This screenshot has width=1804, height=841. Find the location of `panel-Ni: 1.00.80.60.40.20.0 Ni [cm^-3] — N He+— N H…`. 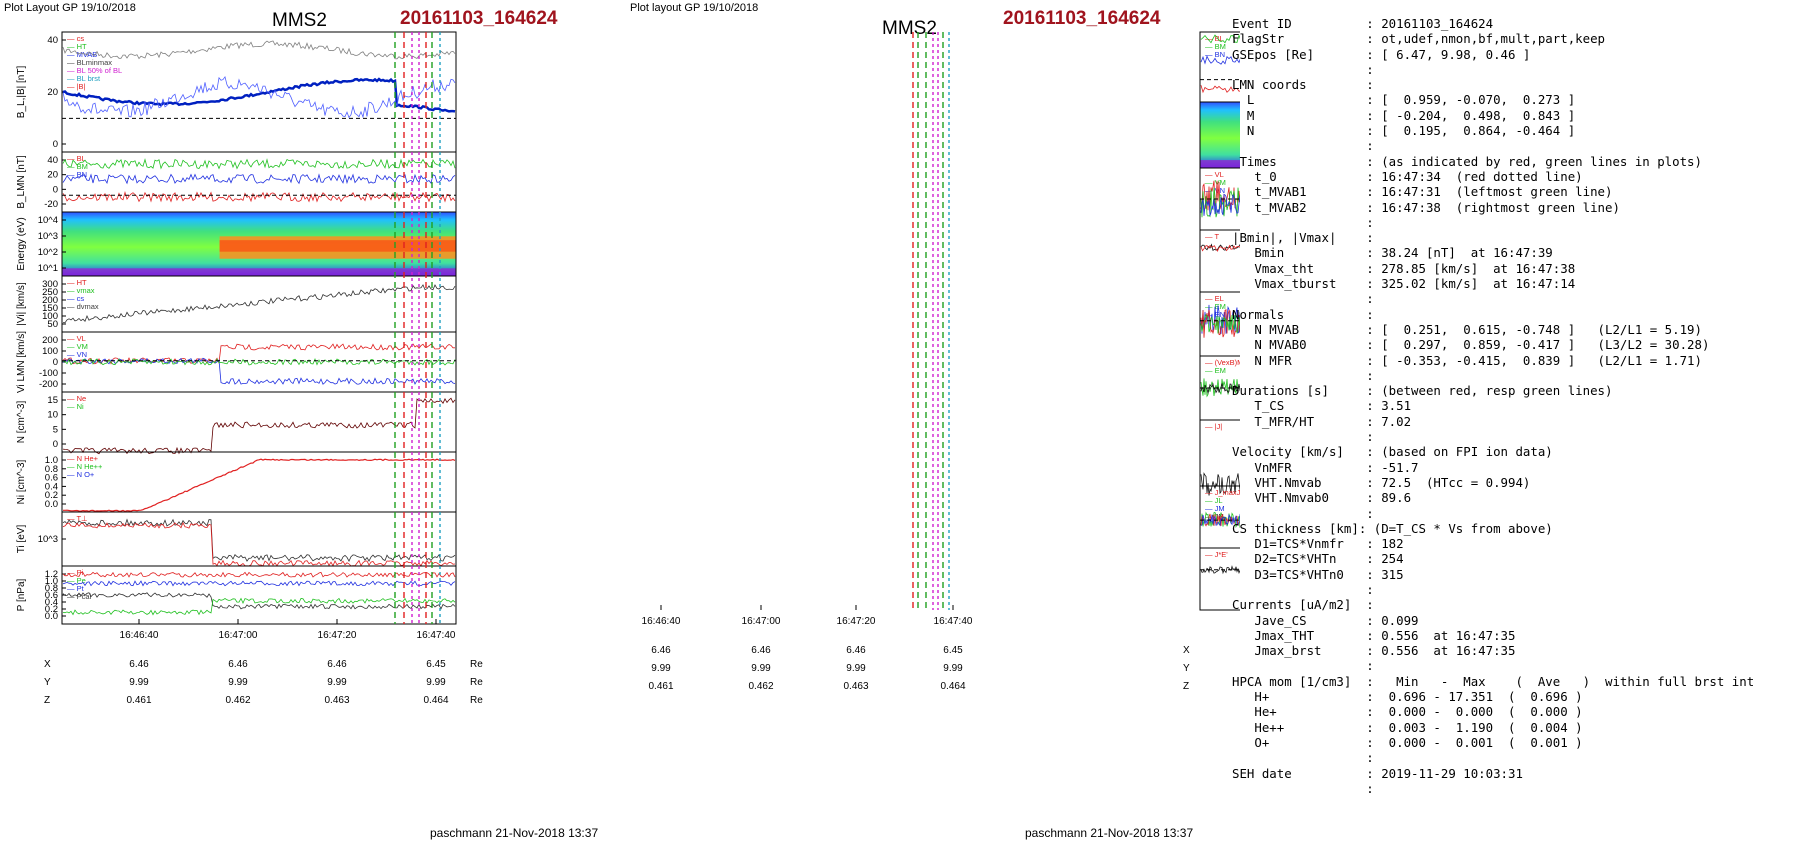

panel-Ni: 1.00.80.60.40.20.0 Ni [cm^-3] — N He+— N H… is located at coordinates (236, 482).